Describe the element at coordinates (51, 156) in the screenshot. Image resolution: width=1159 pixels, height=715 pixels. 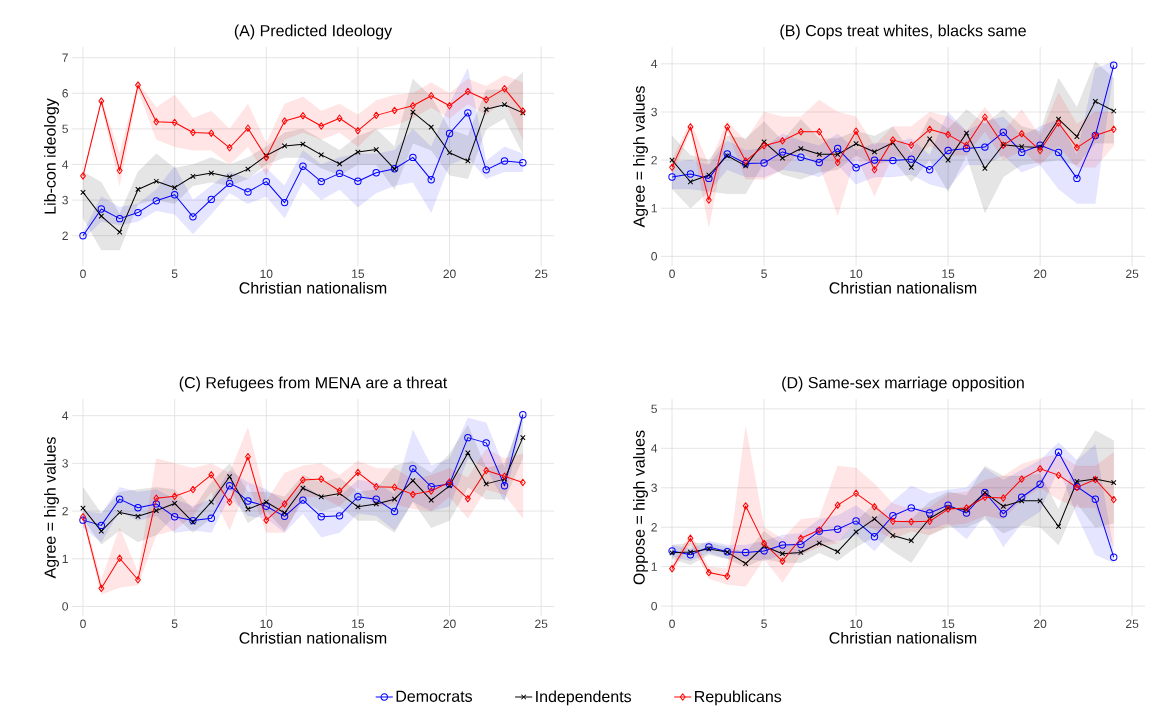
I see `y-axis-title: Lib-con ideology` at that location.